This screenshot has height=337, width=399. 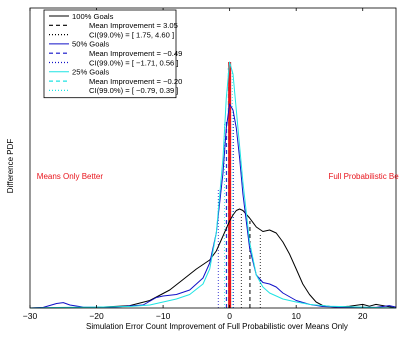 I want to click on y-axis-label: Difference PDF, so click(x=10, y=166).